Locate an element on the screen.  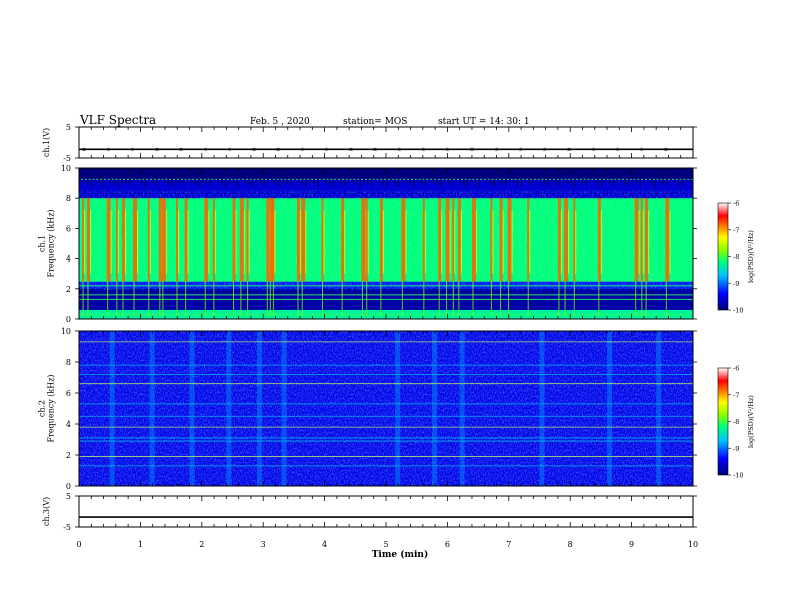
x-tick-label: 7 is located at coordinates (508, 544).